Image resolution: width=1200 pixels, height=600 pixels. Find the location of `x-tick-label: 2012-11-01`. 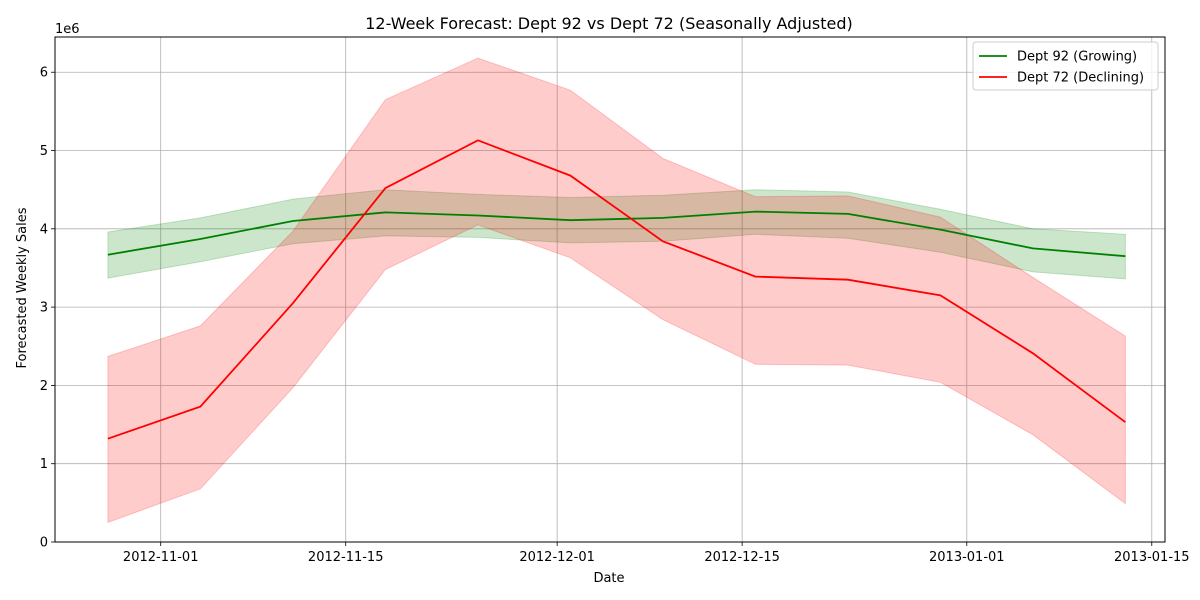

x-tick-label: 2012-11-01 is located at coordinates (161, 557).